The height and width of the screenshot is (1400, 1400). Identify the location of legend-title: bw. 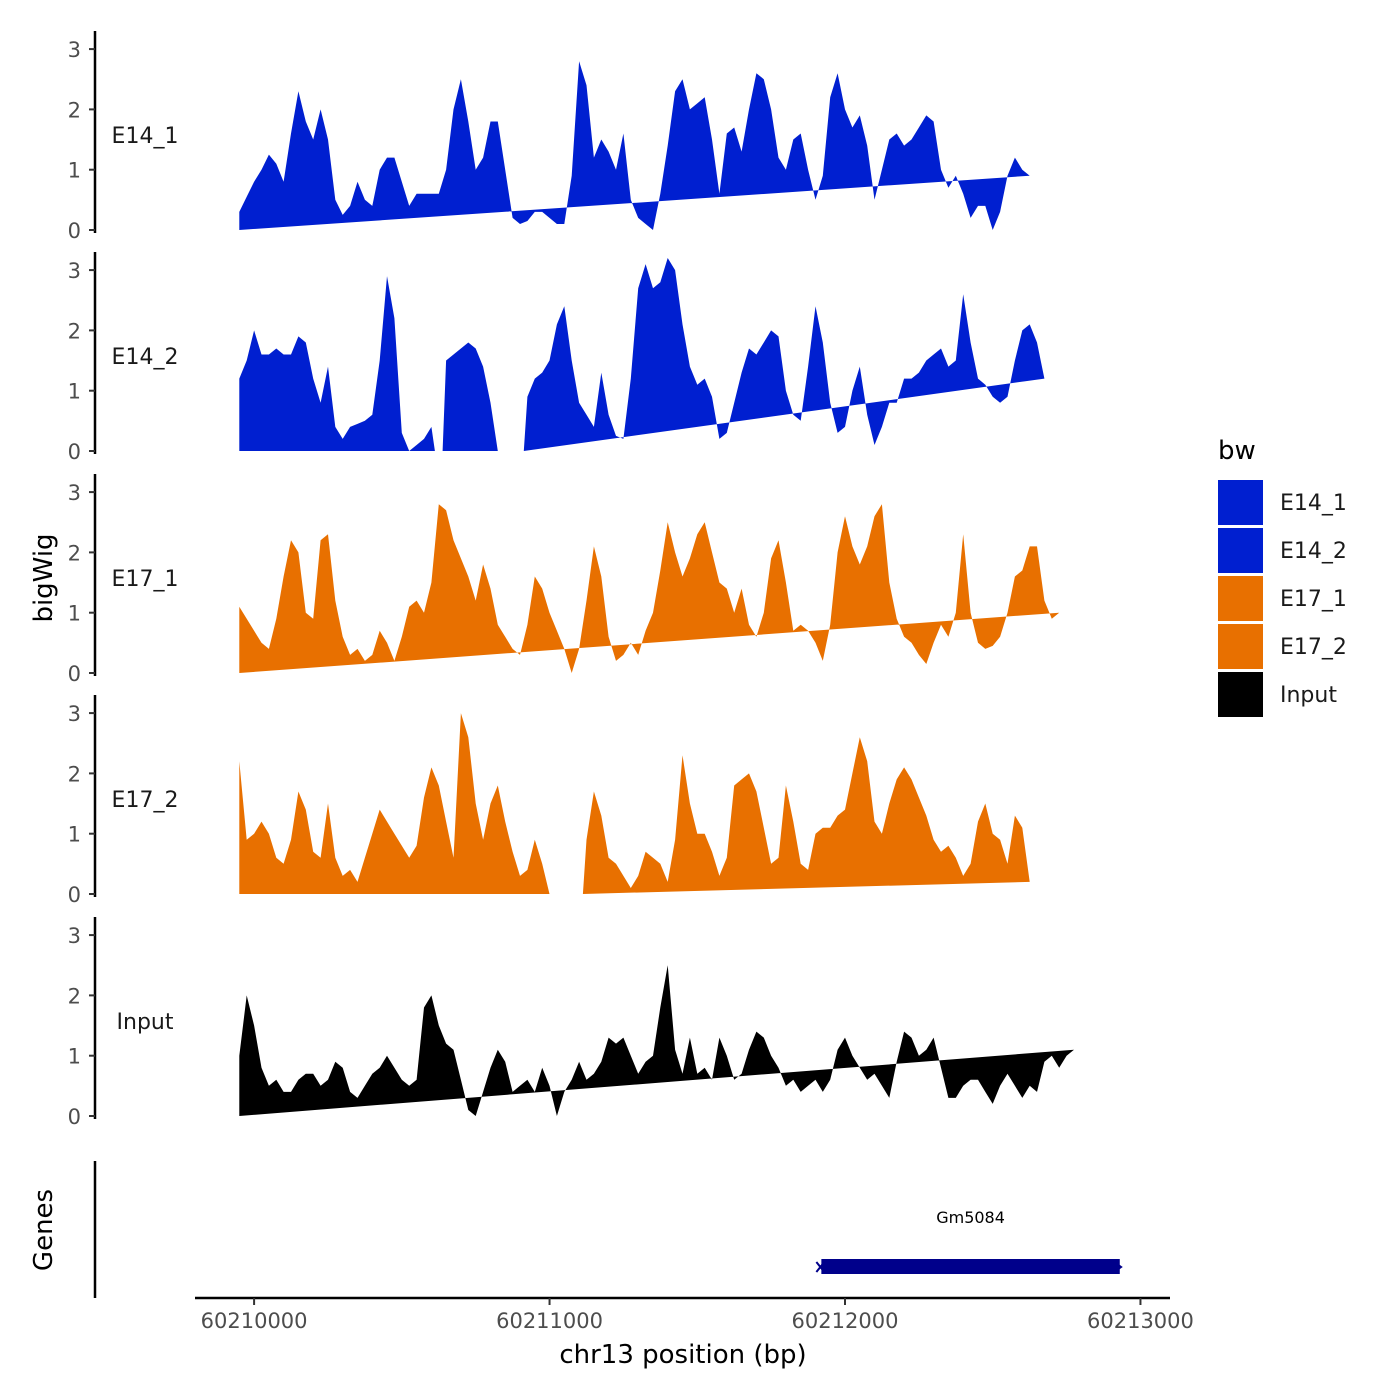
(1237, 451).